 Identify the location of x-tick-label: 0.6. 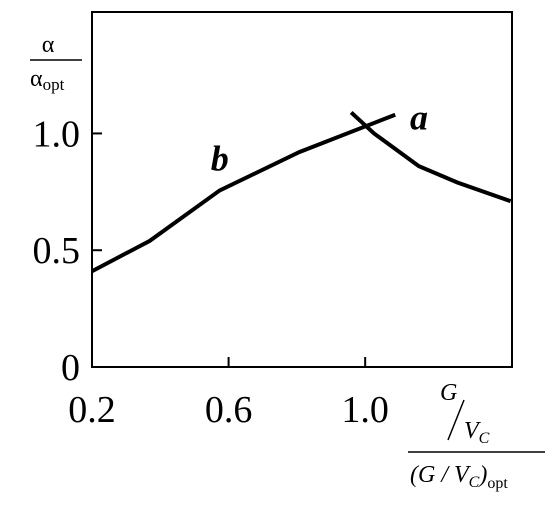
(229, 410).